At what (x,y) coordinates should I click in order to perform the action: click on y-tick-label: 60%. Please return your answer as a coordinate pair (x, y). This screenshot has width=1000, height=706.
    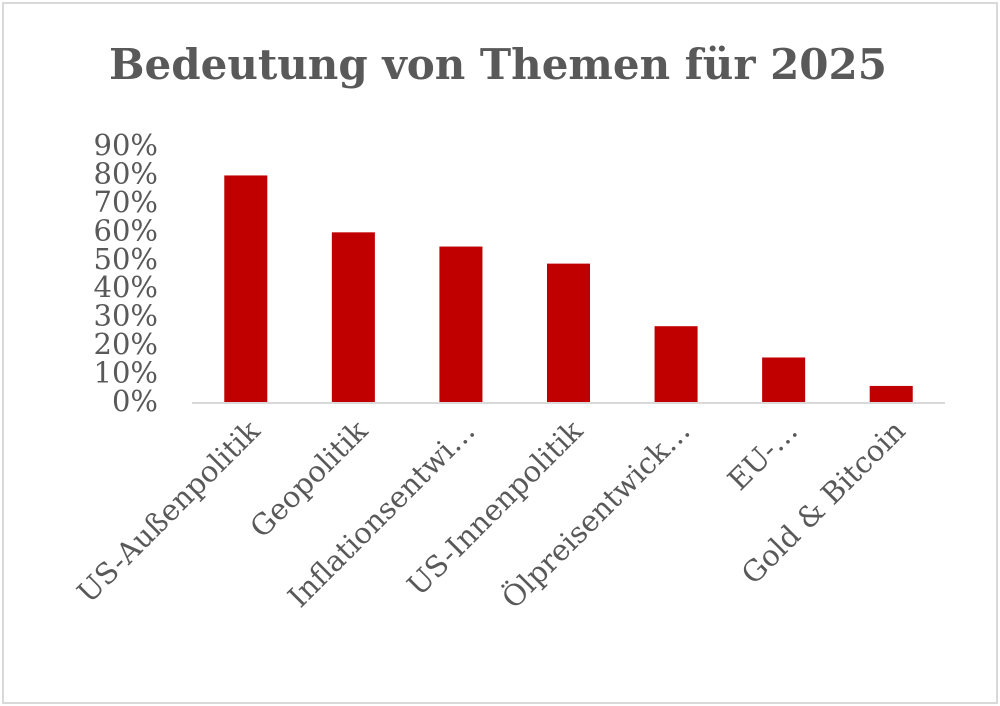
    Looking at the image, I should click on (126, 230).